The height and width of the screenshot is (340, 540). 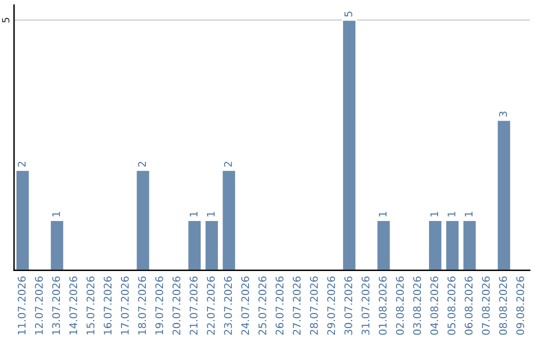 I want to click on x-tick-label: 14.07.2026, so click(x=73, y=305).